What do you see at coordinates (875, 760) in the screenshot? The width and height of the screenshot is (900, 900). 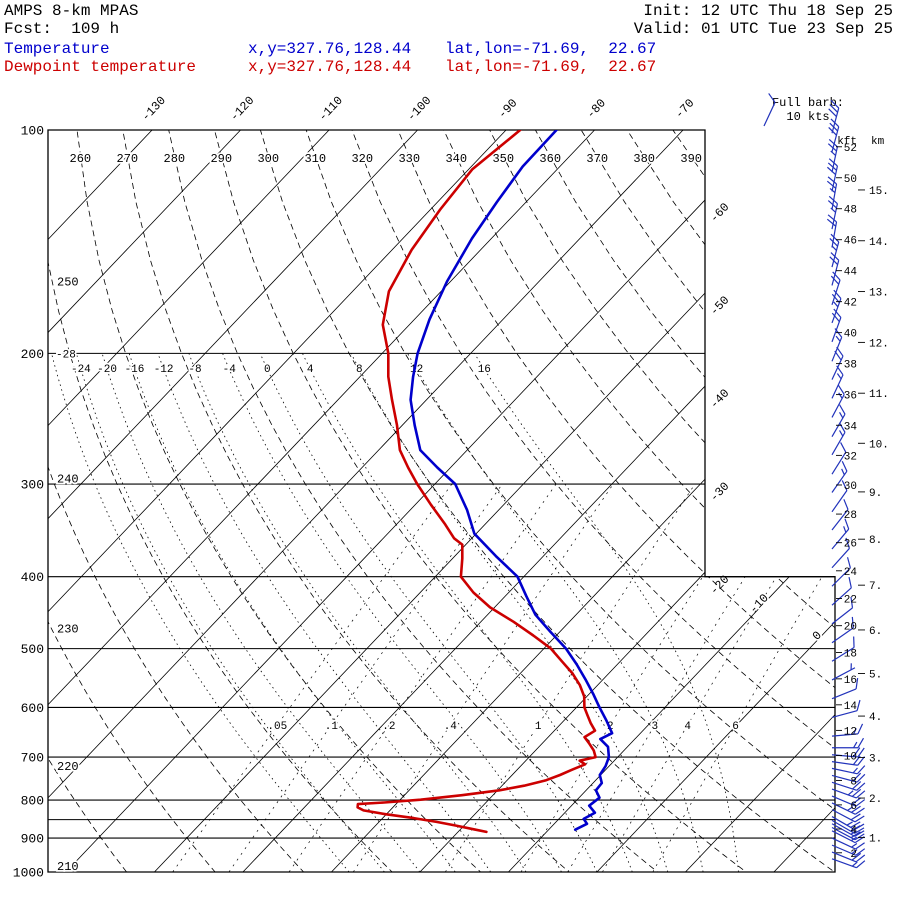 I see `svg-text: 3.` at bounding box center [875, 760].